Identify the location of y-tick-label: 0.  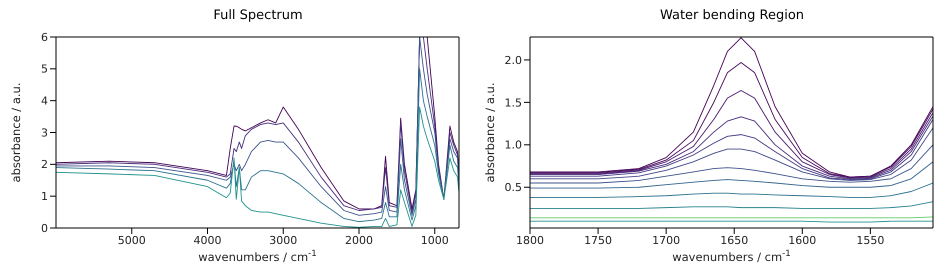
(44, 228).